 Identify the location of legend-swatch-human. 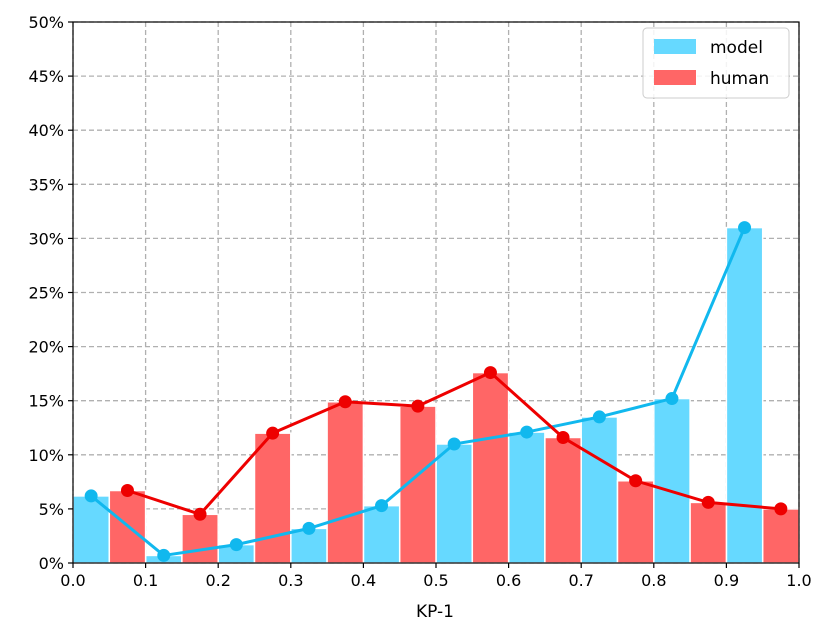
(675, 77).